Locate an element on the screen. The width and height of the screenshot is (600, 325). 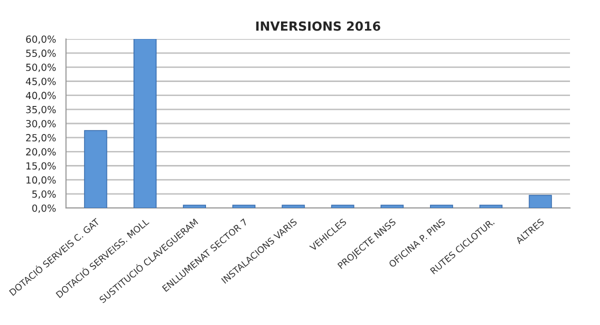
chart-title: INVERSIONS 2016 is located at coordinates (318, 26).